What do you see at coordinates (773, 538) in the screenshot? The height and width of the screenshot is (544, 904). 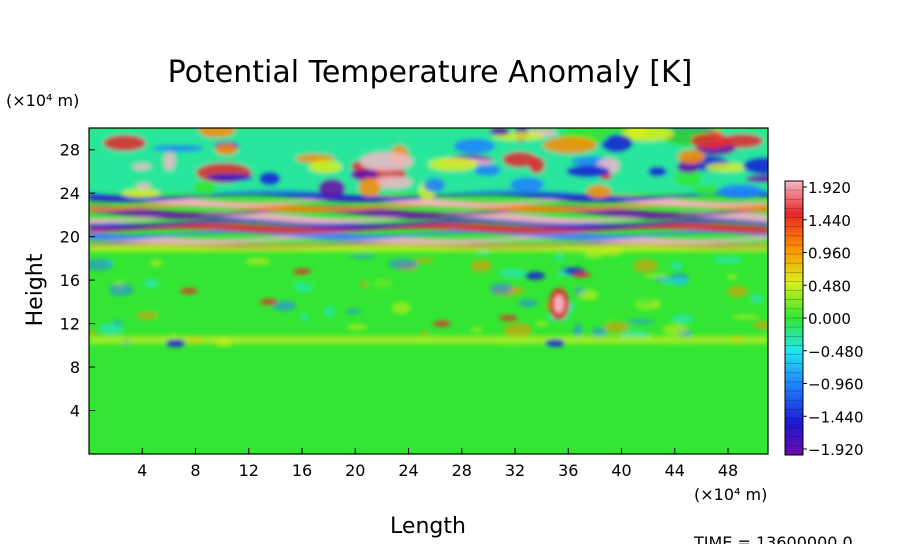 I see `time-label: TIME = 13600000.0` at bounding box center [773, 538].